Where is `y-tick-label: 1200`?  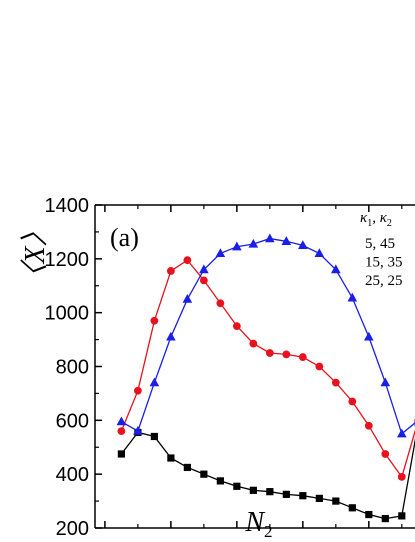
y-tick-label: 1200 is located at coordinates (67, 260).